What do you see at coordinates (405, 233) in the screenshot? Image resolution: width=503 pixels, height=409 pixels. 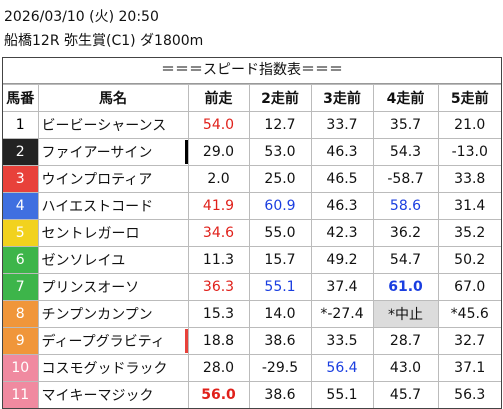 I see `speed-index: 36.2` at bounding box center [405, 233].